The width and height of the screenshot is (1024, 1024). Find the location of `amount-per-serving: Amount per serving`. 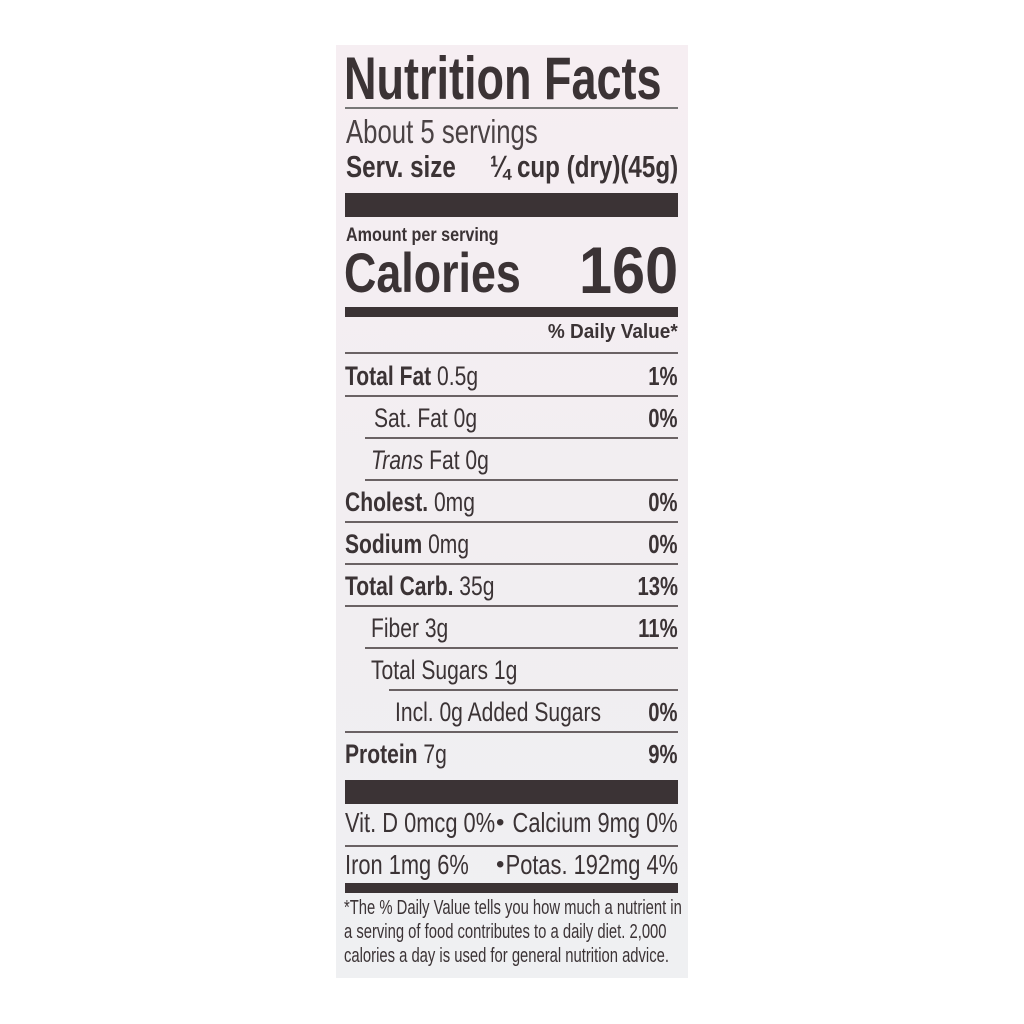

amount-per-serving: Amount per serving is located at coordinates (435, 236).